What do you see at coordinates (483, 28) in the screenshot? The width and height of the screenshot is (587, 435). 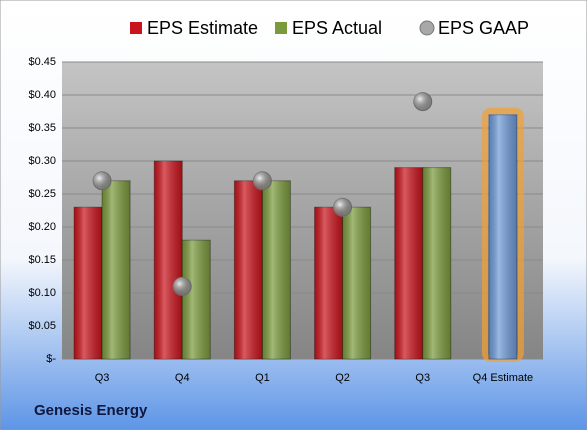 I see `legend-label: EPS GAAP` at bounding box center [483, 28].